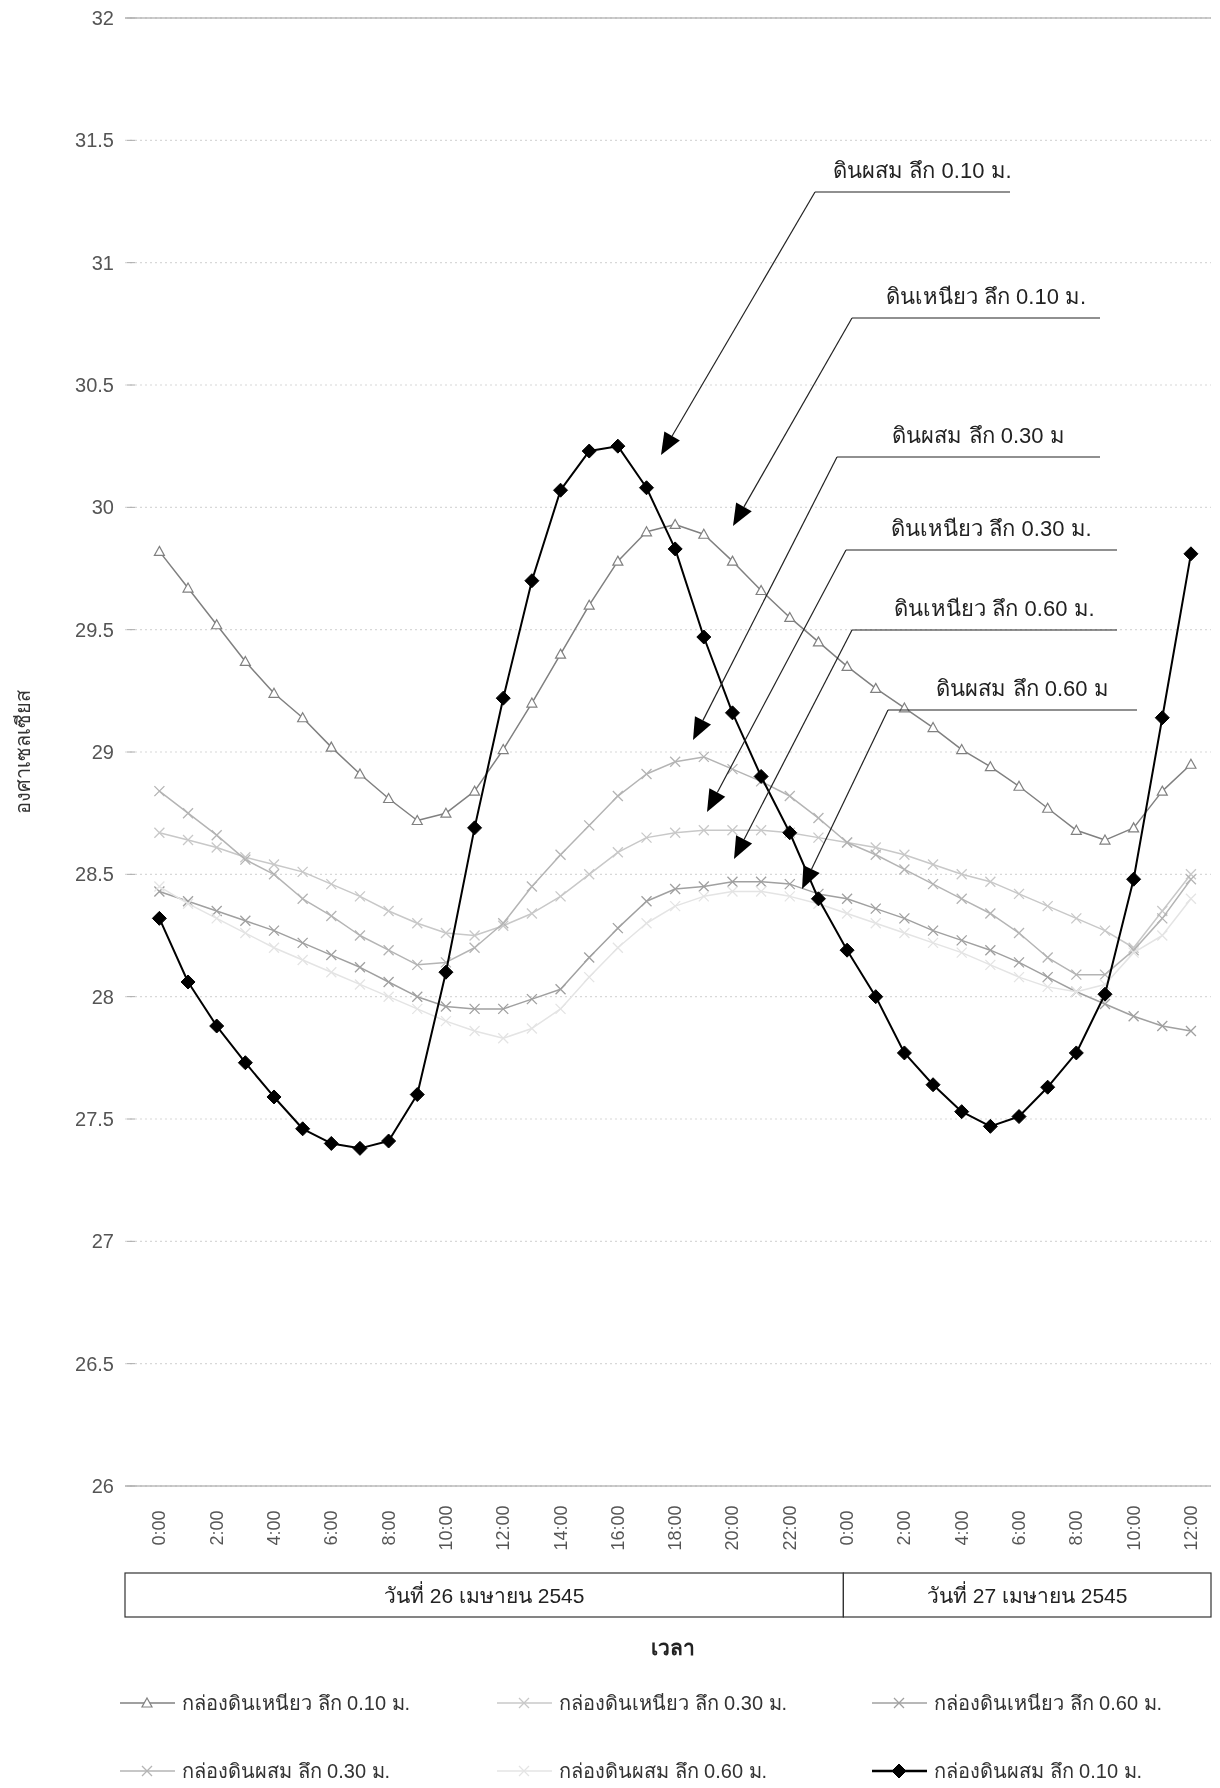 The width and height of the screenshot is (1220, 1788). Describe the element at coordinates (23, 752) in the screenshot. I see `y-axis-title: องศาเซลเซียส` at that location.